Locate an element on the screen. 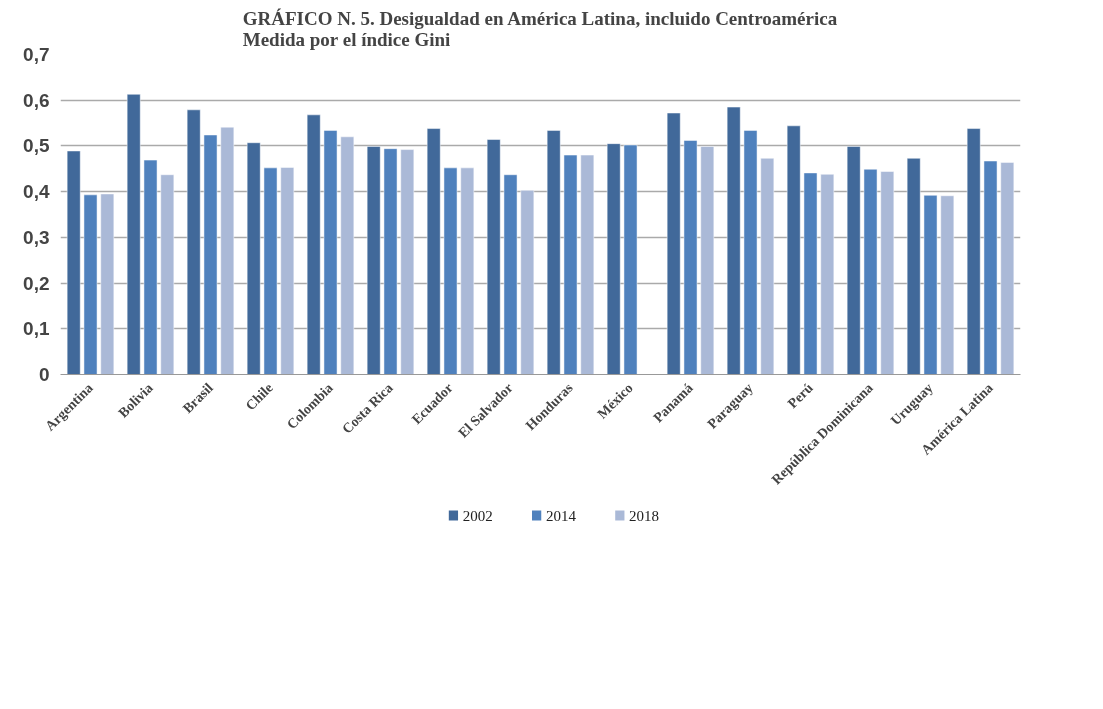  y-tick-label: 0,6 is located at coordinates (36, 100).